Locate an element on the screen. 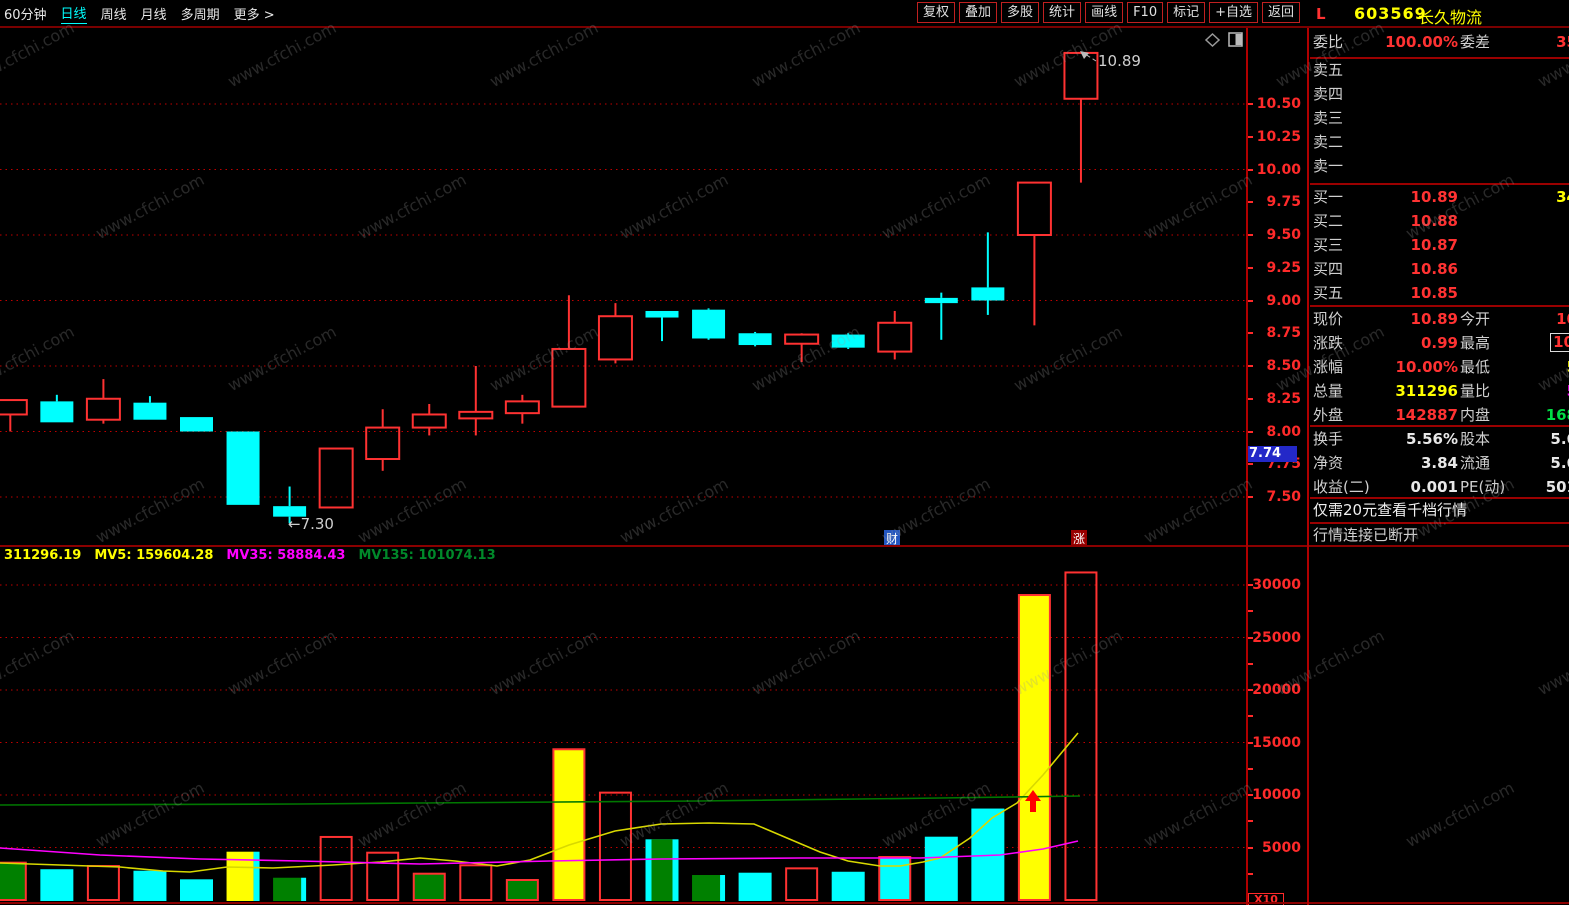 Image resolution: width=1569 pixels, height=905 pixels. price-axis-label: 10.00 is located at coordinates (1278, 169).